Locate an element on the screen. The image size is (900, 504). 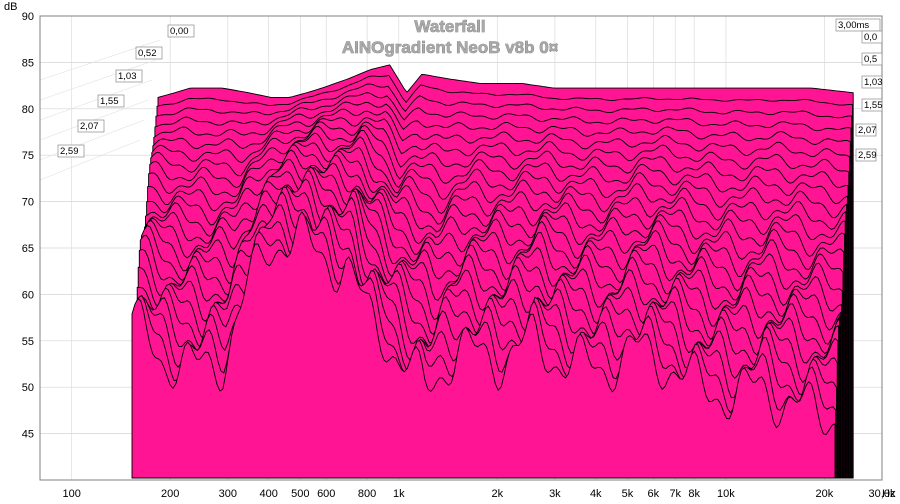
x-tick-label: 8k is located at coordinates (694, 494).